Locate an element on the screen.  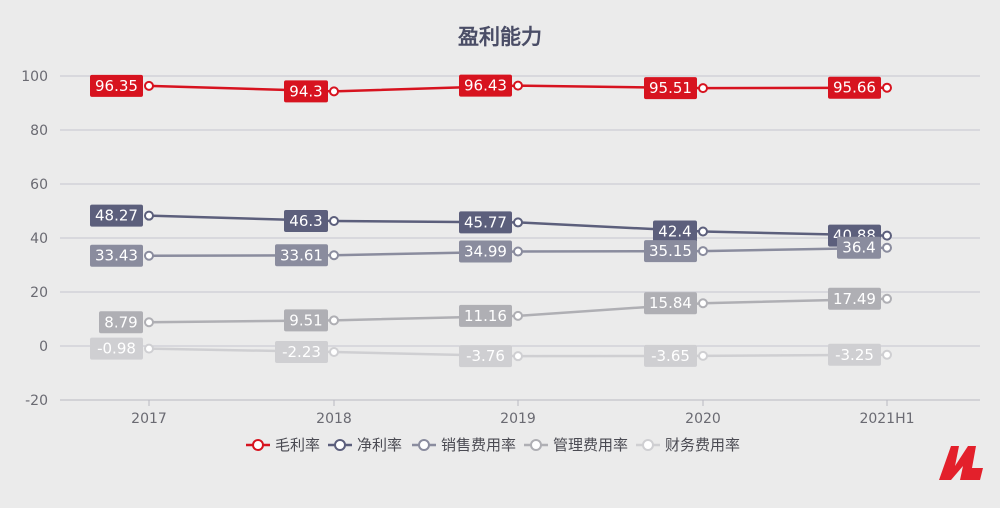
x-tick-label: 2020 is located at coordinates (703, 419).